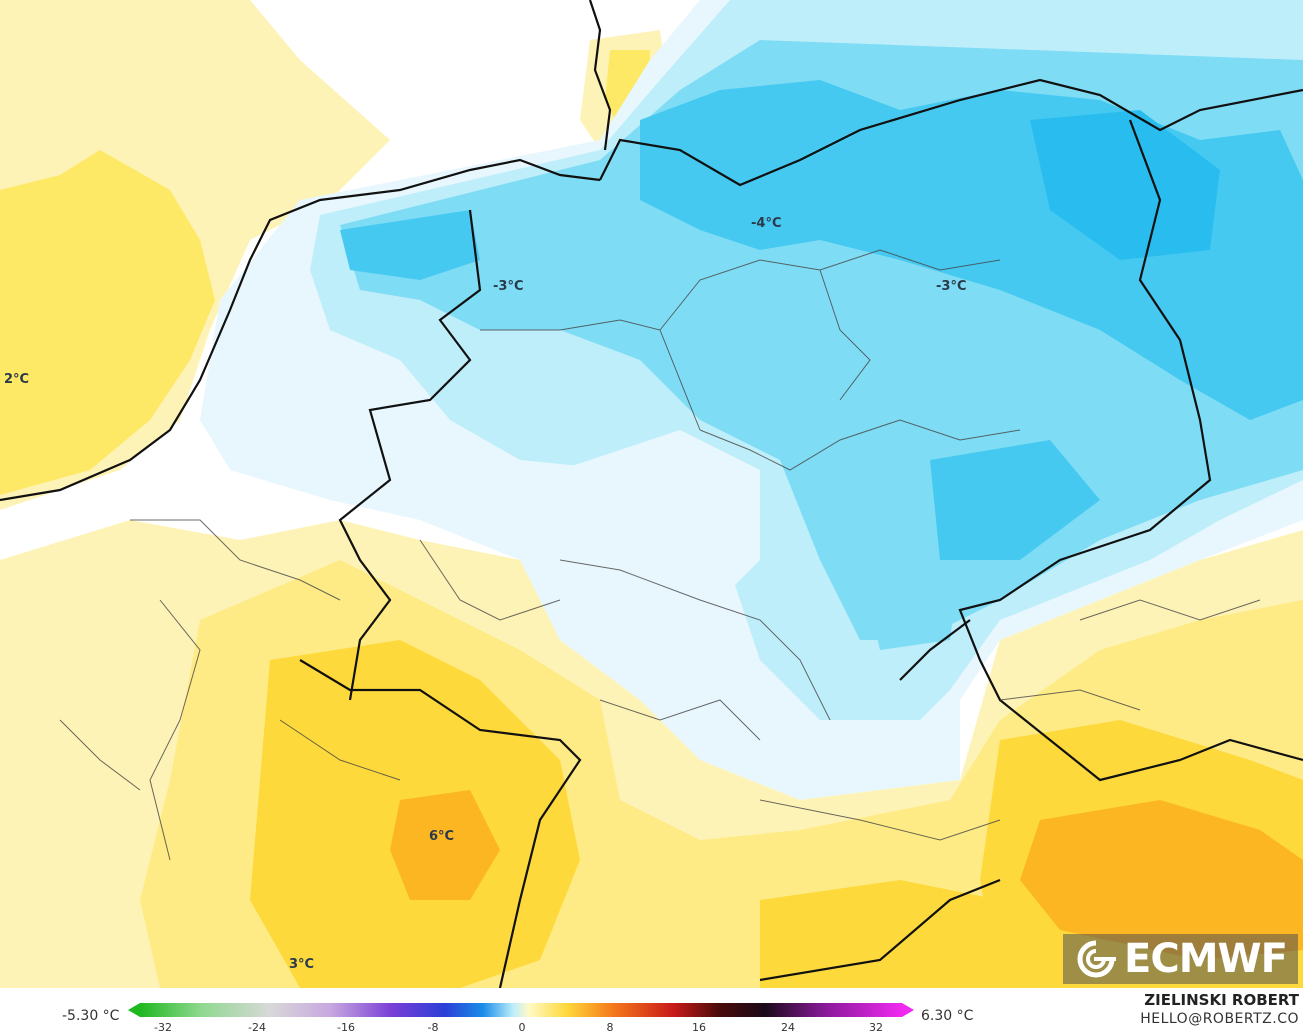 Image resolution: width=1303 pixels, height=1035 pixels. What do you see at coordinates (660, 525) in the screenshot?
I see `neutral-center` at bounding box center [660, 525].